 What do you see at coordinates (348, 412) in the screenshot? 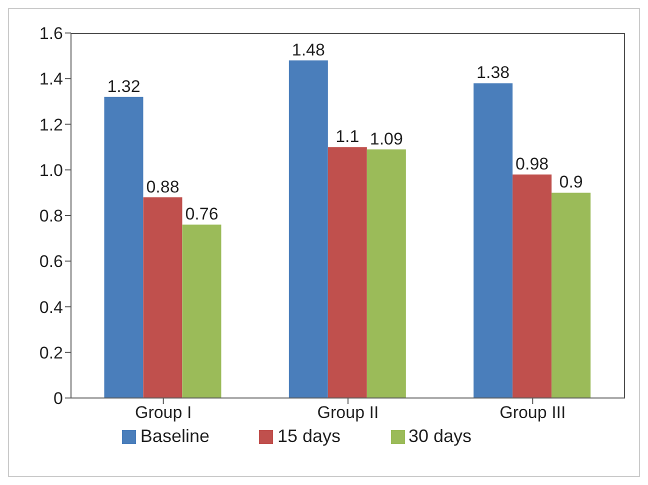
I see `x-tick-label: Group II` at bounding box center [348, 412].